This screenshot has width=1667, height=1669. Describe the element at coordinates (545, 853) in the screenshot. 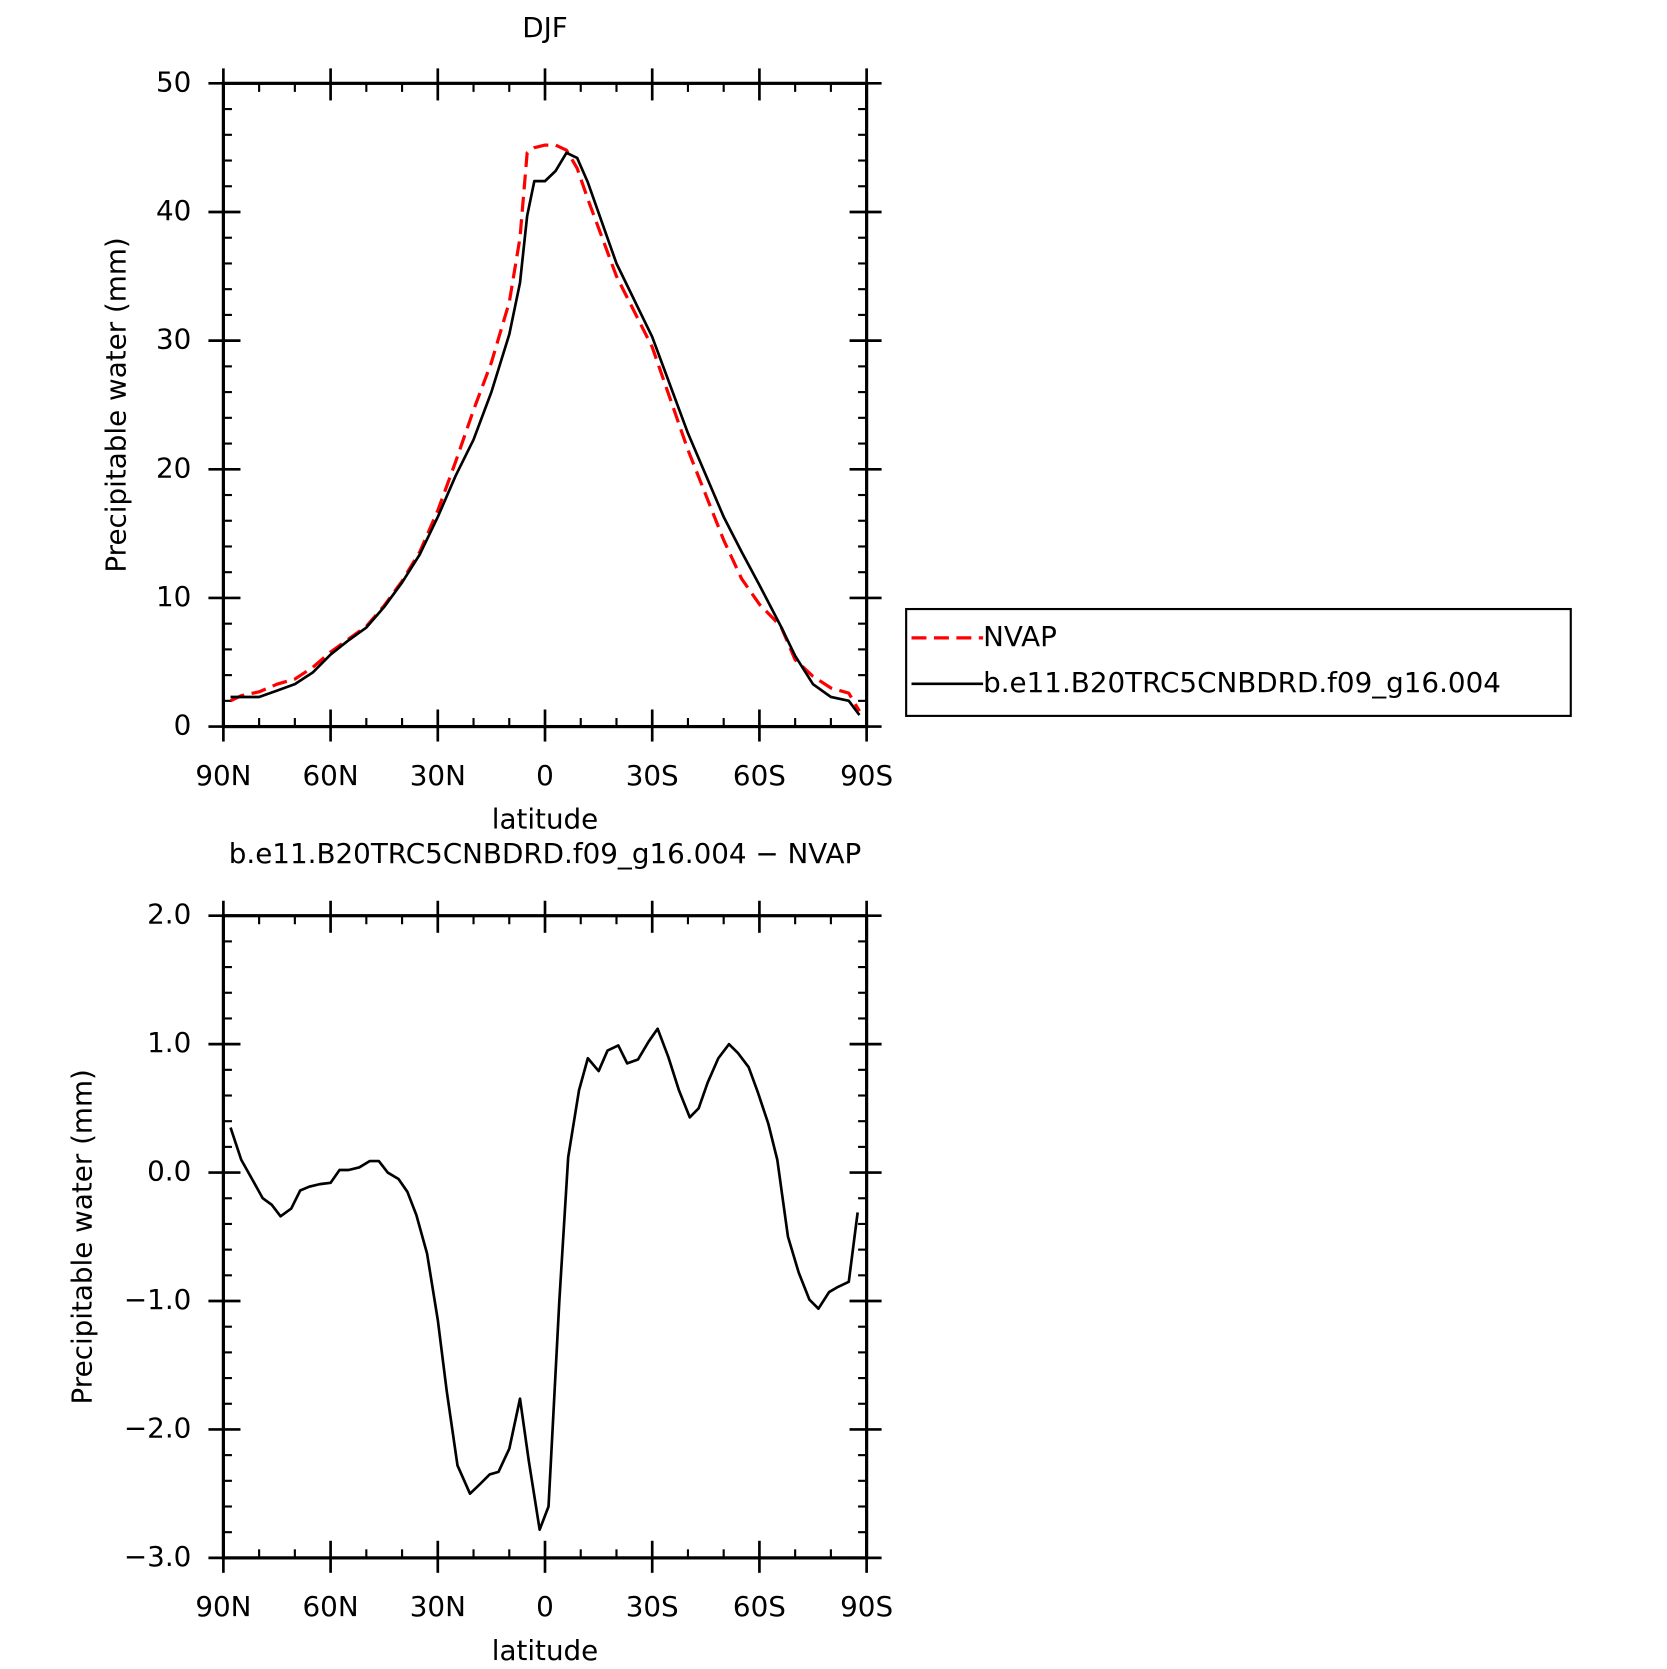

I see `chart-title: b.e11.B20TRC5CNBDRD.f09_g16.004 − NVAP` at that location.